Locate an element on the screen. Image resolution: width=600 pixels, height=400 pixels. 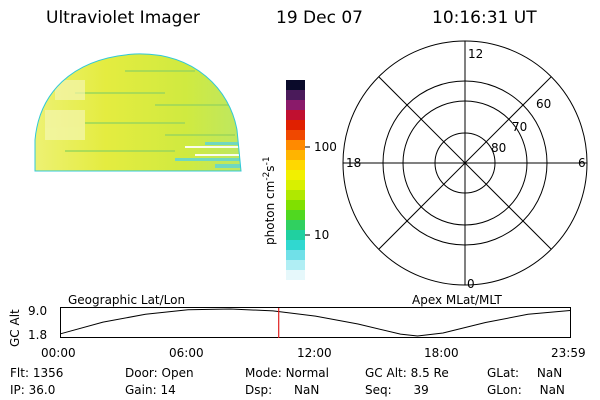
gain-value: 14 is located at coordinates (168, 390).